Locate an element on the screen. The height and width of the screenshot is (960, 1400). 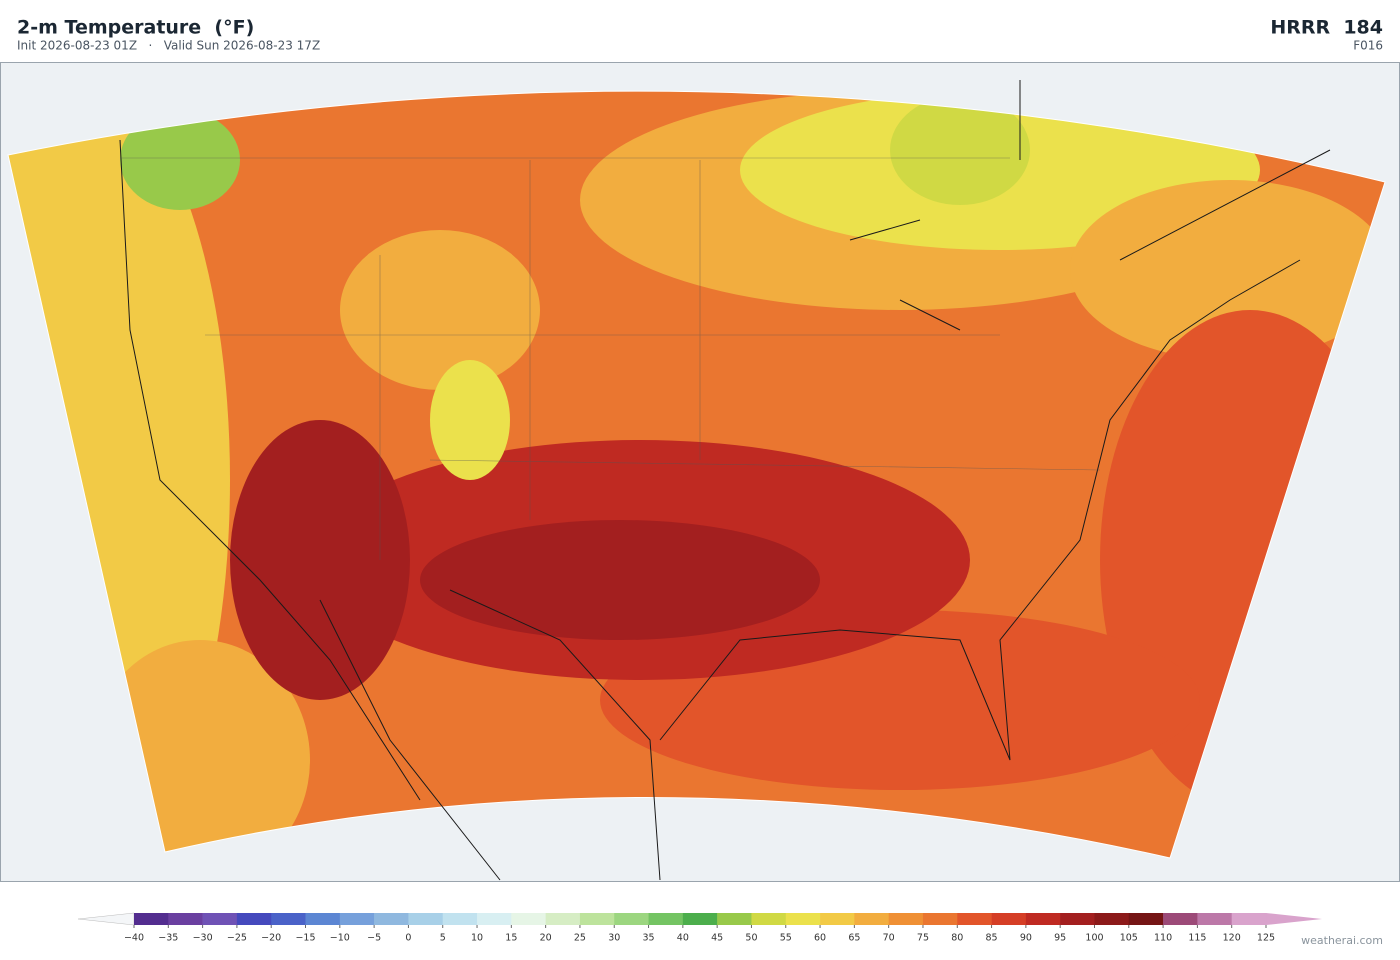
colorbar-tick-label: 60 is located at coordinates (820, 938).